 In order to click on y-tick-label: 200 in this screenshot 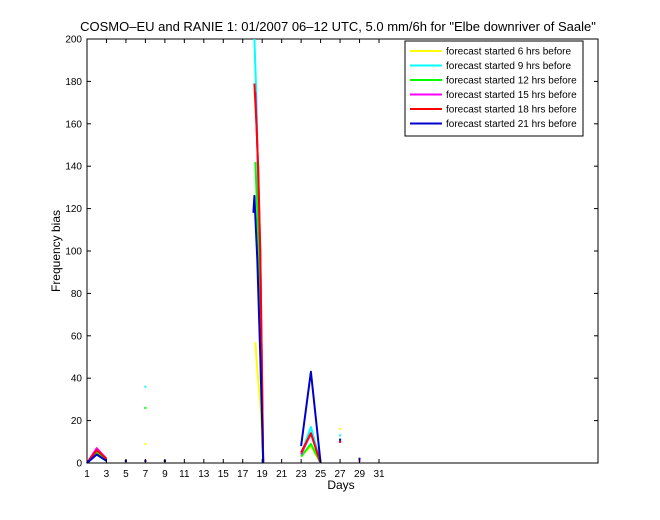, I will do `click(73, 40)`.